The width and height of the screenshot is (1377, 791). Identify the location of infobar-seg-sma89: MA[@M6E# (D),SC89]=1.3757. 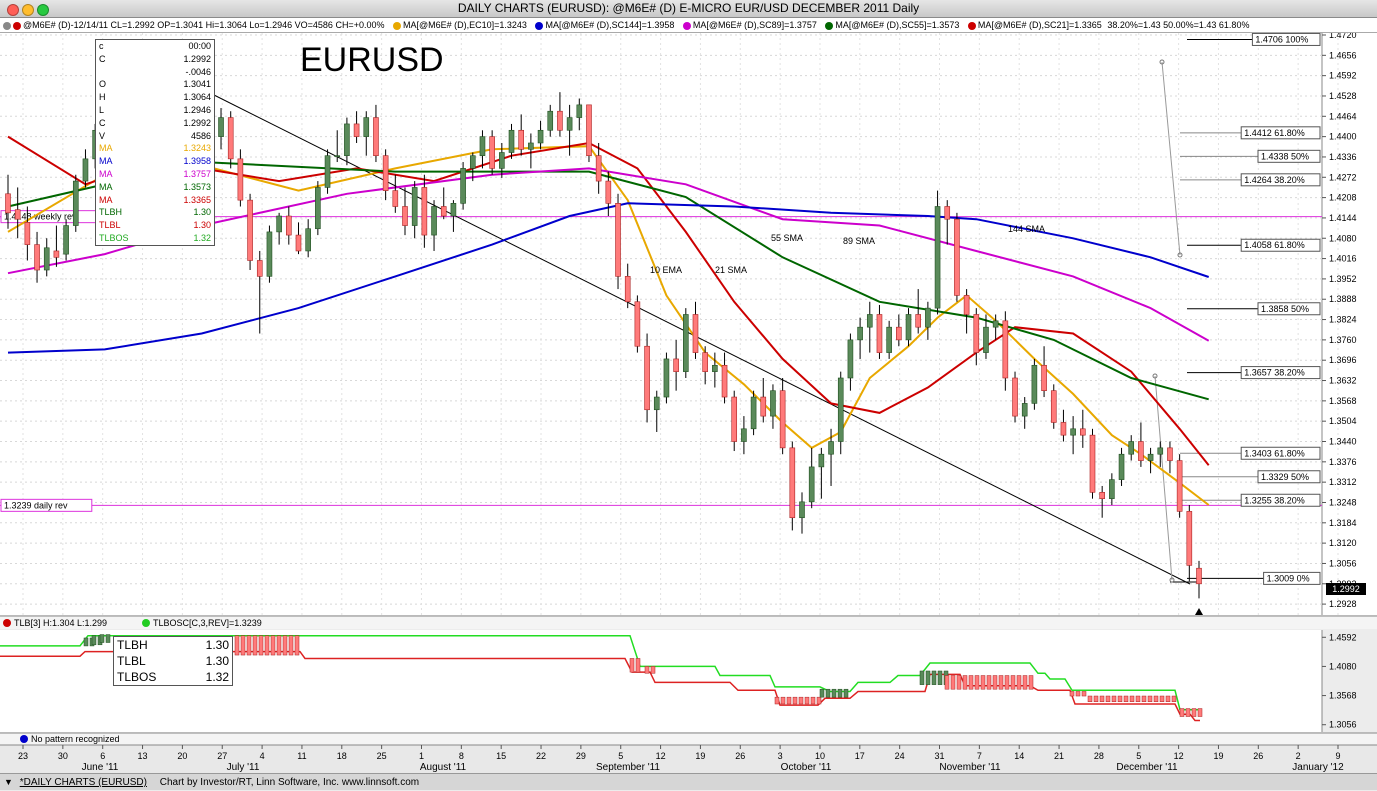
(748, 25).